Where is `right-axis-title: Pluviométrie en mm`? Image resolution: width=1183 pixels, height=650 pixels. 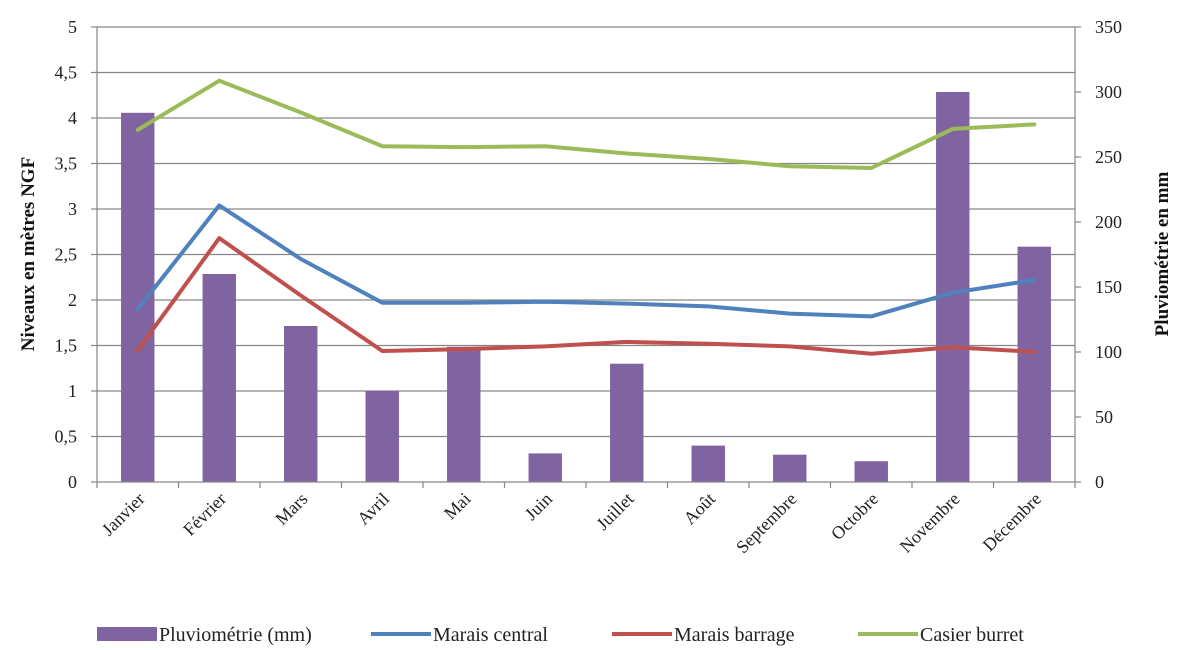 right-axis-title: Pluviométrie en mm is located at coordinates (1162, 254).